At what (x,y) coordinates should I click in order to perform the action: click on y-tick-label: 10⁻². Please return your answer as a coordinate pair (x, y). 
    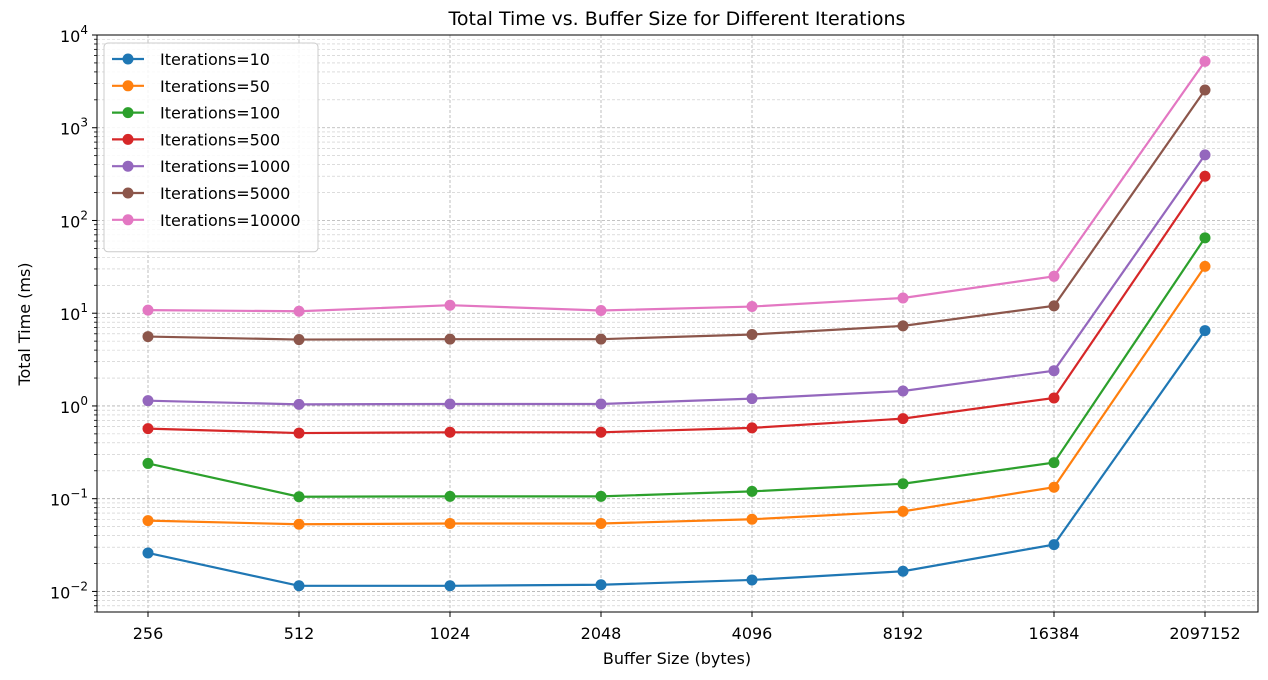
    Looking at the image, I should click on (69, 590).